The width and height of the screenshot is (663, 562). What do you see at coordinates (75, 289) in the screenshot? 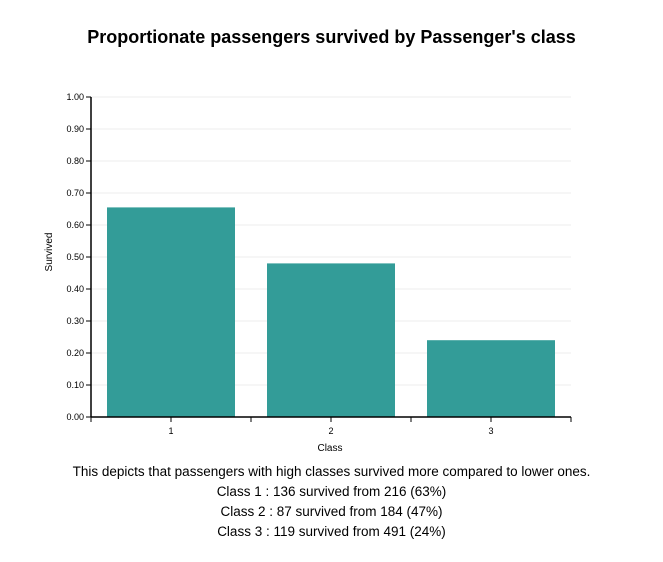
I see `y-tick-label: 0.40` at bounding box center [75, 289].